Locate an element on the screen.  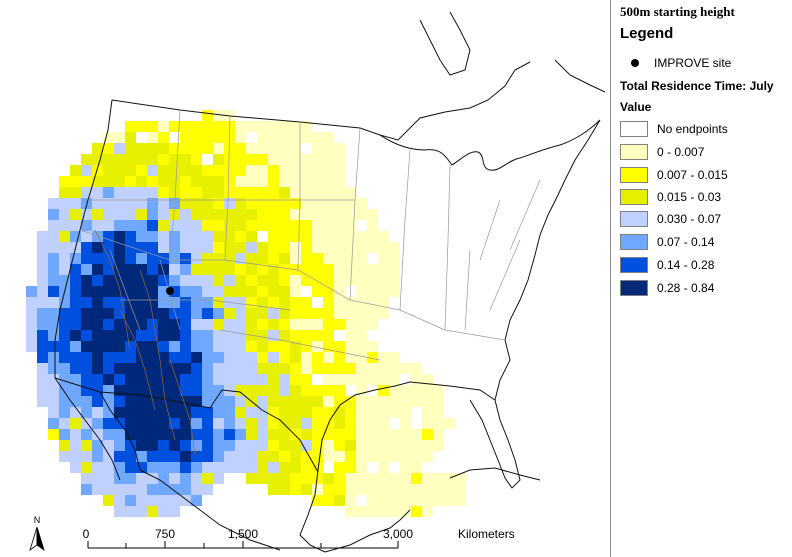
us-mexico-border is located at coordinates (186, 425).